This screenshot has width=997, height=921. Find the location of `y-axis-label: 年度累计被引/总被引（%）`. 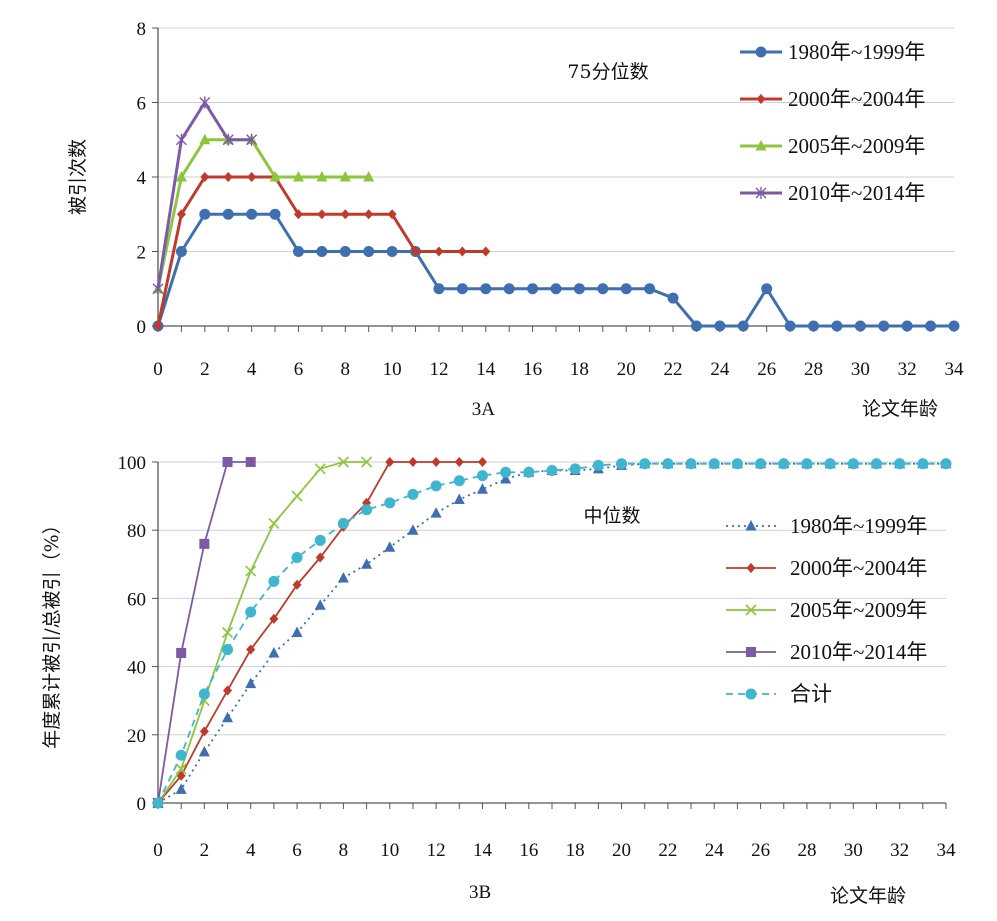

y-axis-label: 年度累计被引/总被引（%） is located at coordinates (52, 631).